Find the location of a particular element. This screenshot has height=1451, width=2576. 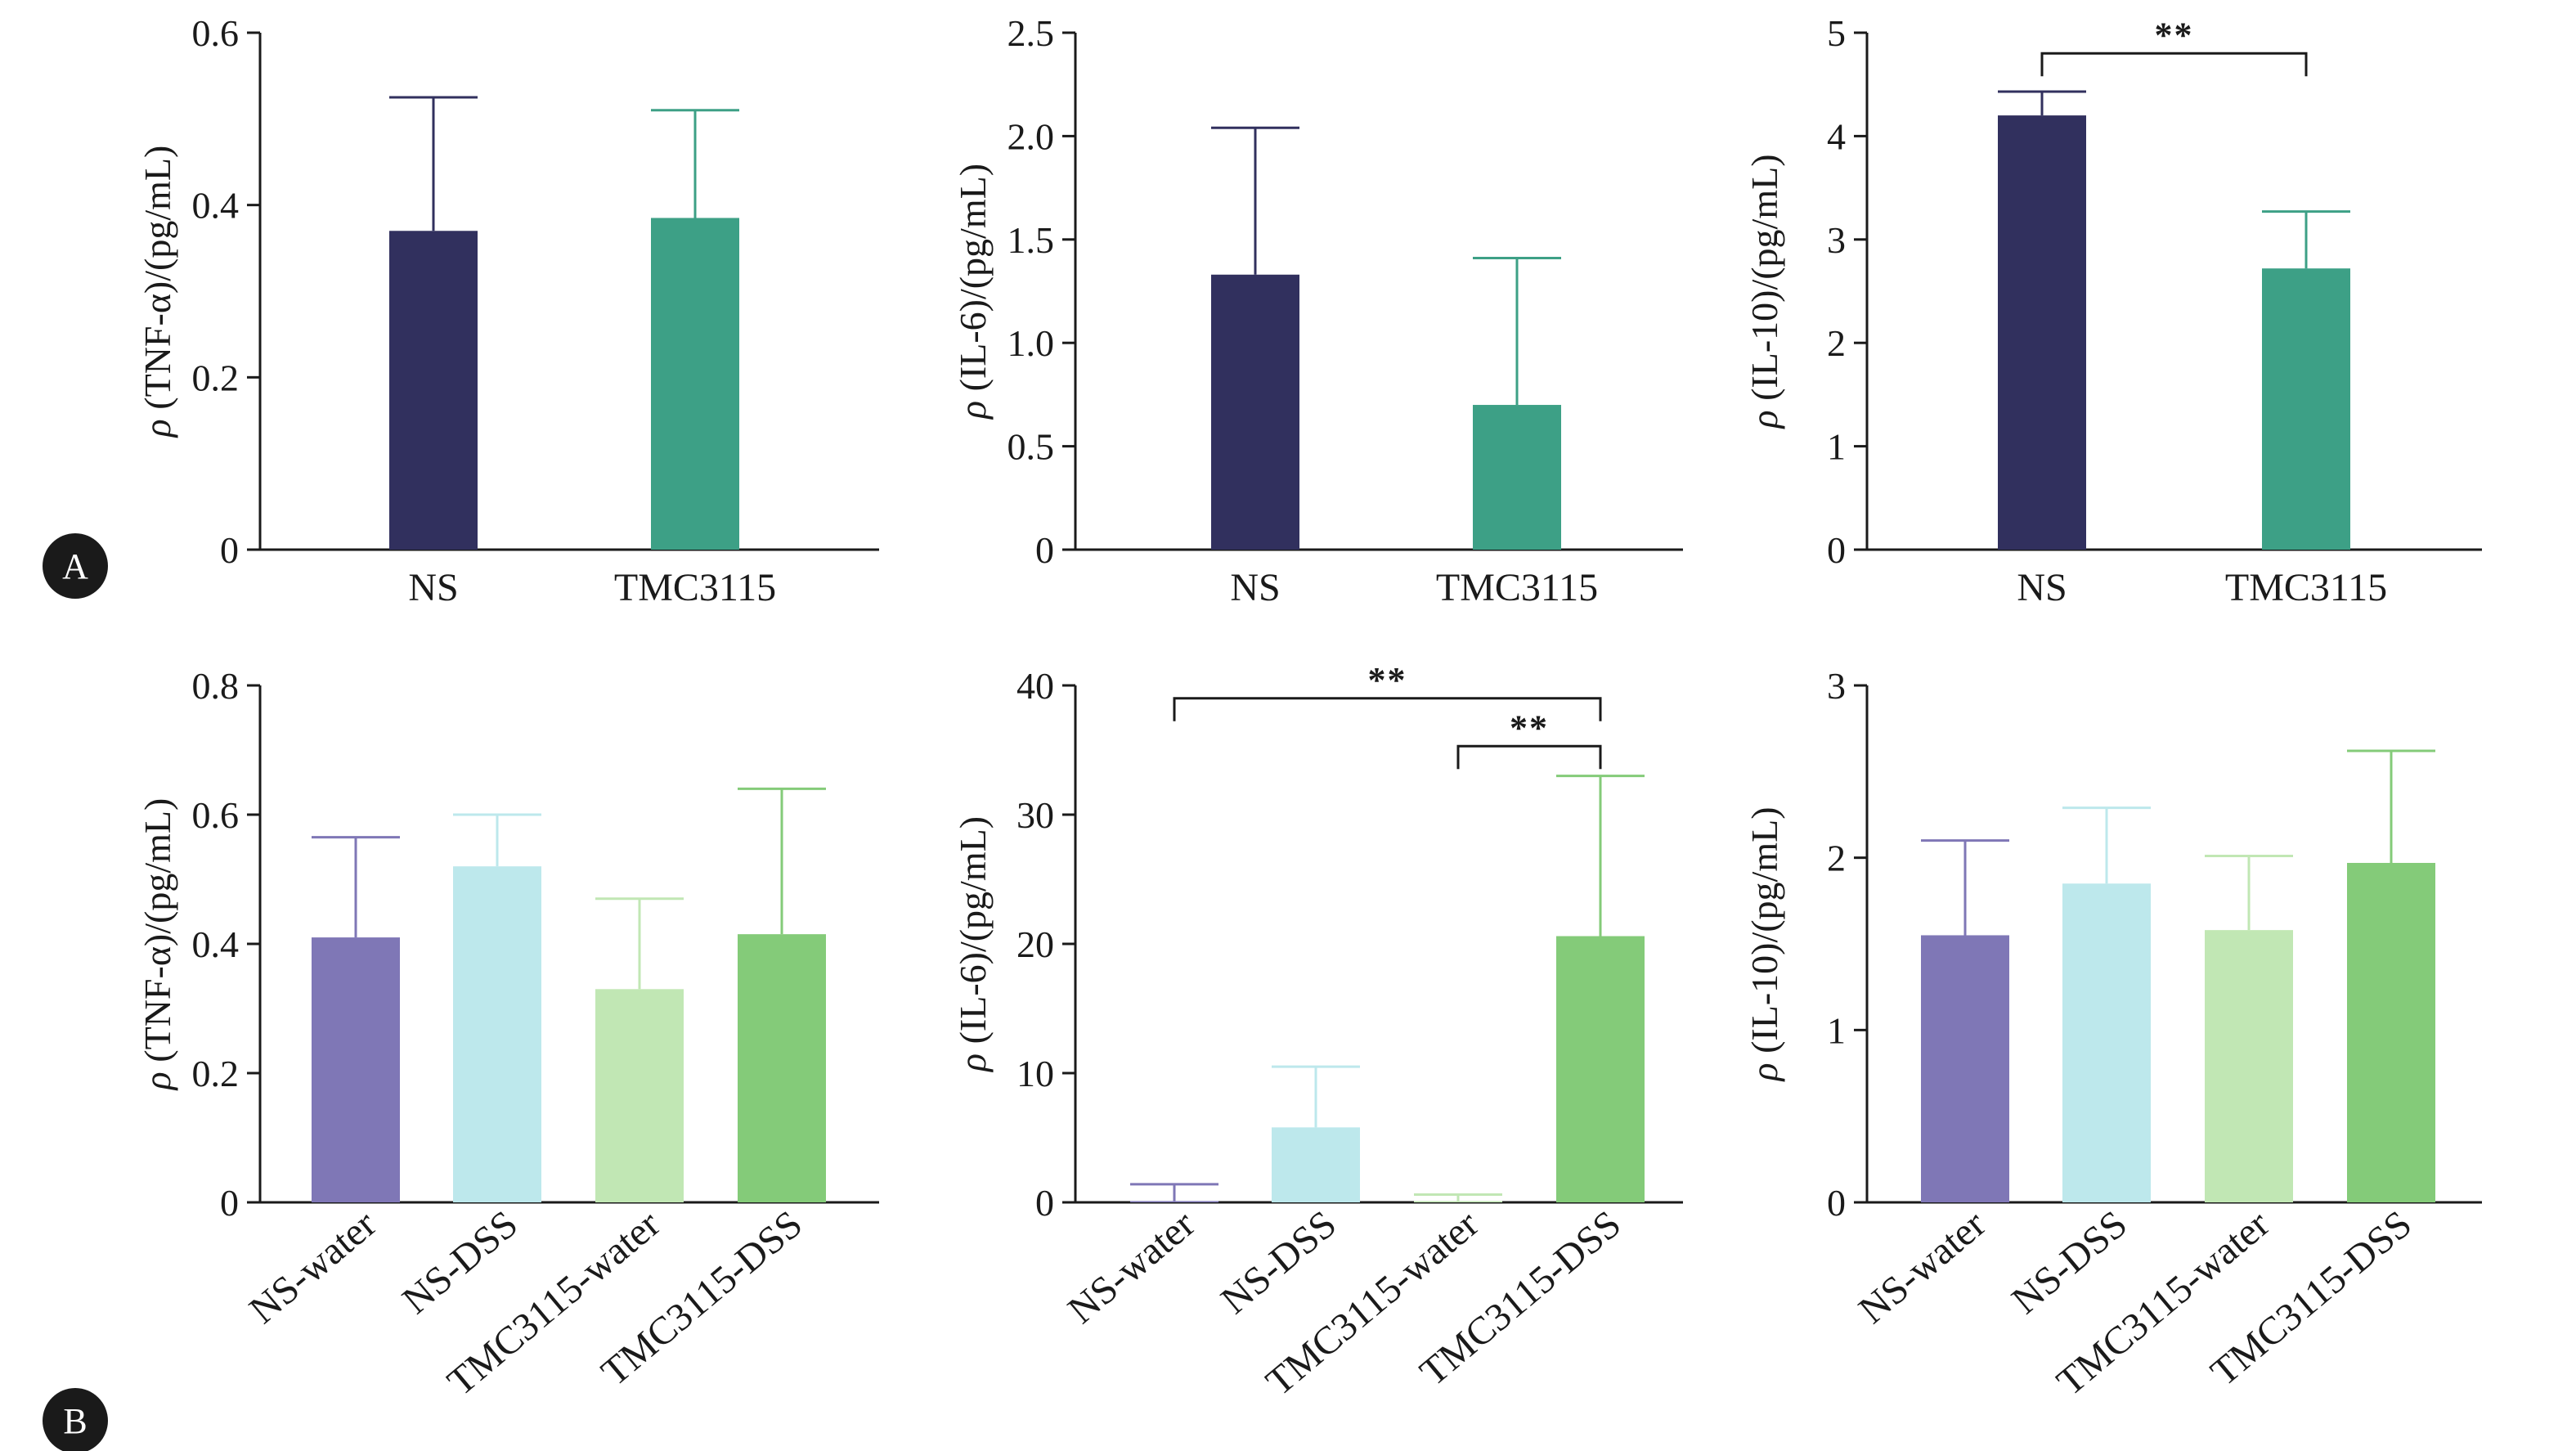

chart-A-TNF: 0 0.2 0.4 0.6 ρ (TNF-α)/(pg/mL) NS TMC3115 is located at coordinates (508, 310).